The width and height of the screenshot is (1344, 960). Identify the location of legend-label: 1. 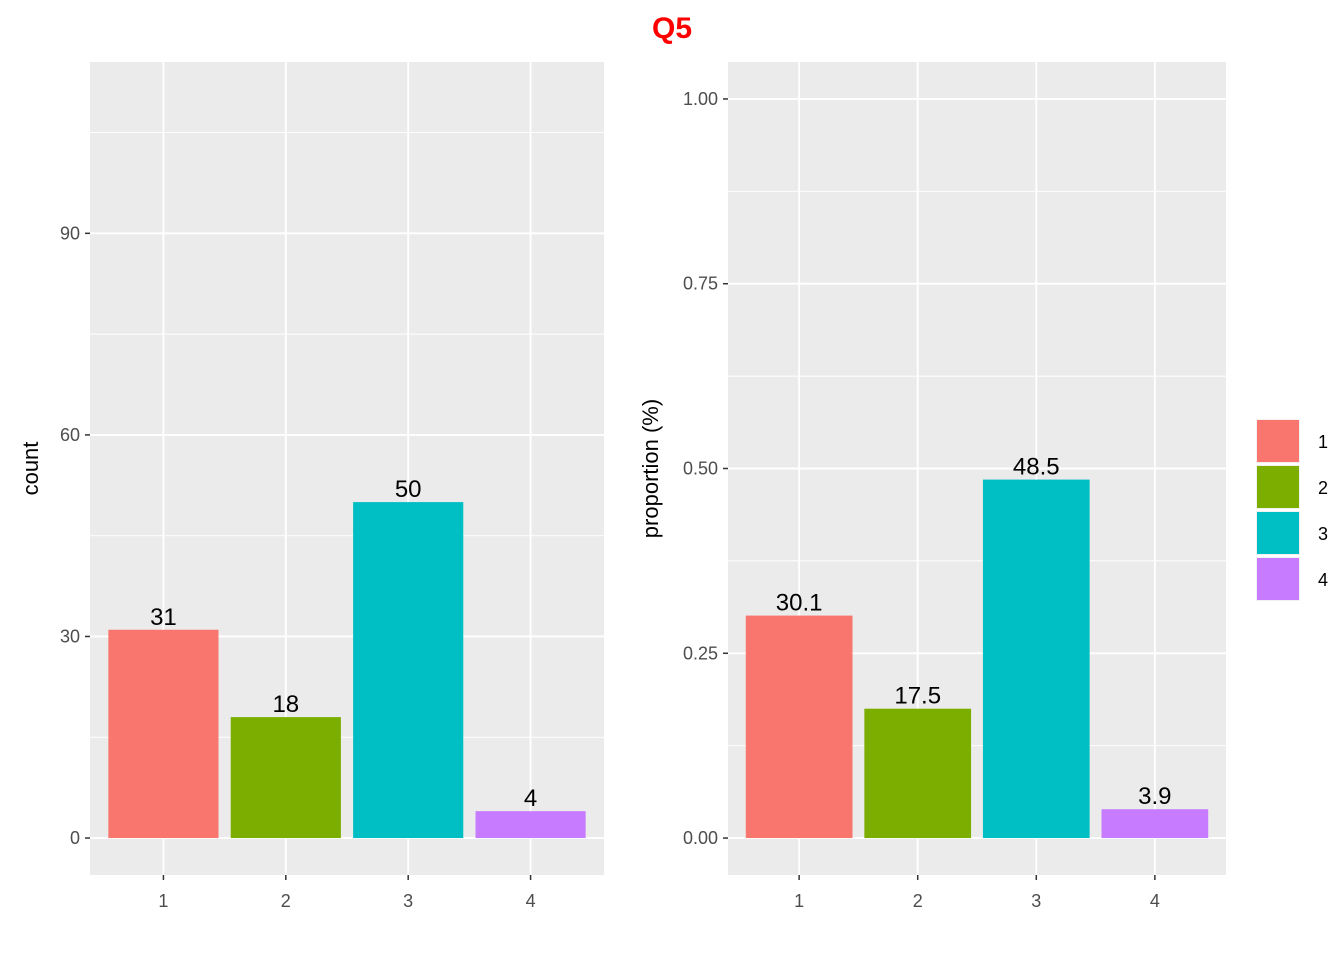
(1323, 442).